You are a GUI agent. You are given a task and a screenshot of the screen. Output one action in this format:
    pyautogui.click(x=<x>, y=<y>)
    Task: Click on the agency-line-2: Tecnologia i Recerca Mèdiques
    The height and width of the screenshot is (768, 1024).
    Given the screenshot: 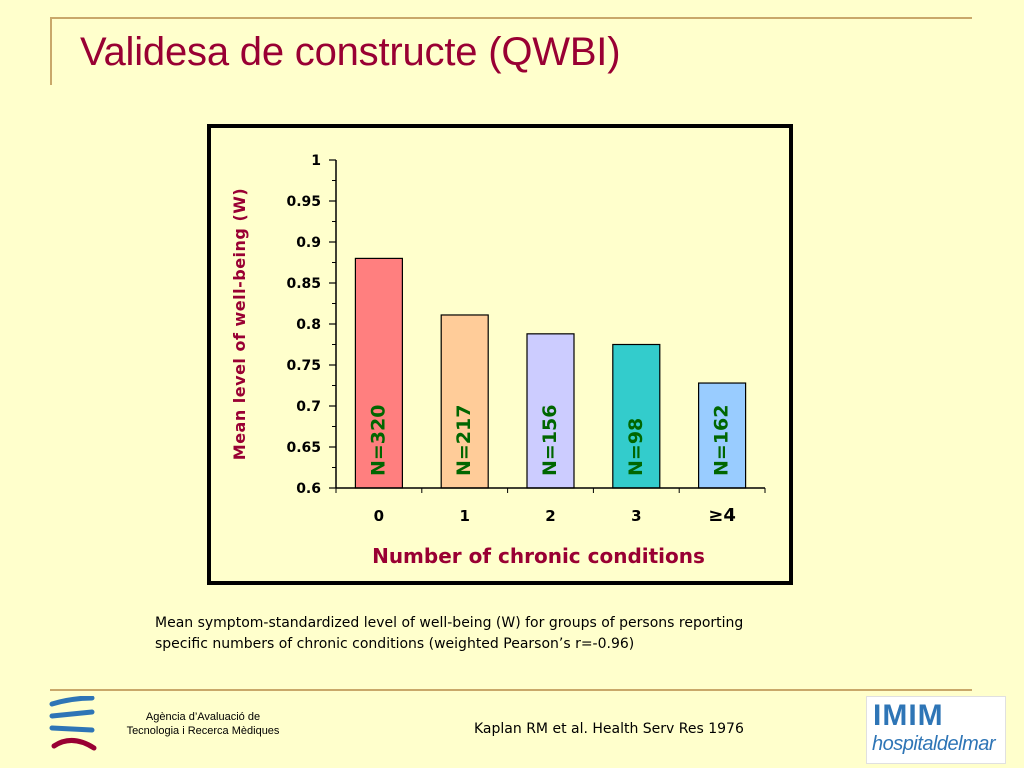 What is the action you would take?
    pyautogui.click(x=203, y=731)
    